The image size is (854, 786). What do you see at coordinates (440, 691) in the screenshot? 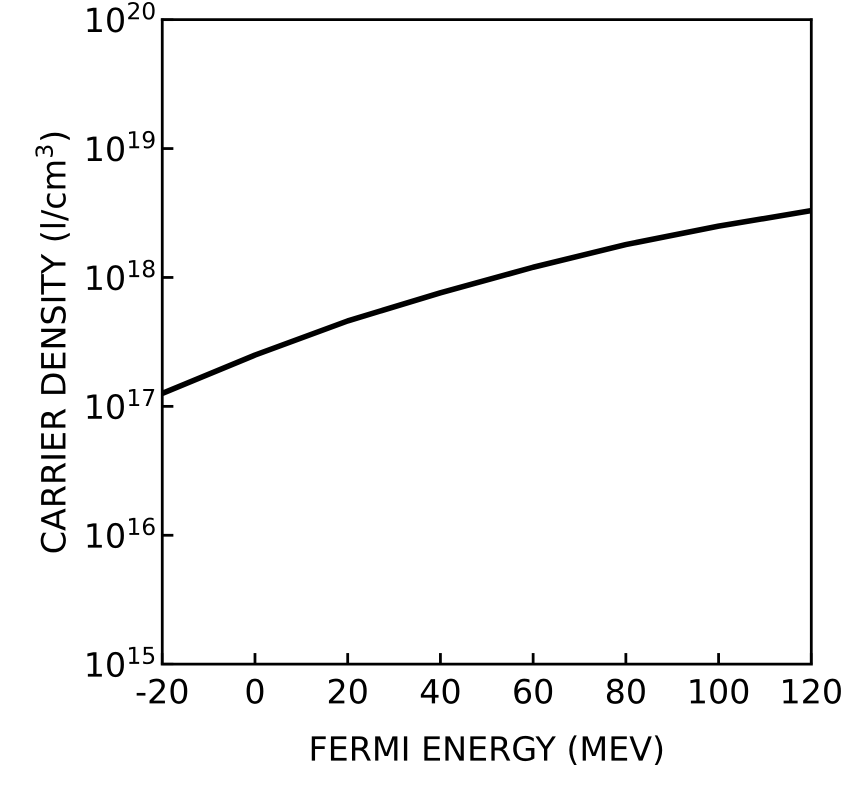
I see `x-tick-label: 40` at bounding box center [440, 691].